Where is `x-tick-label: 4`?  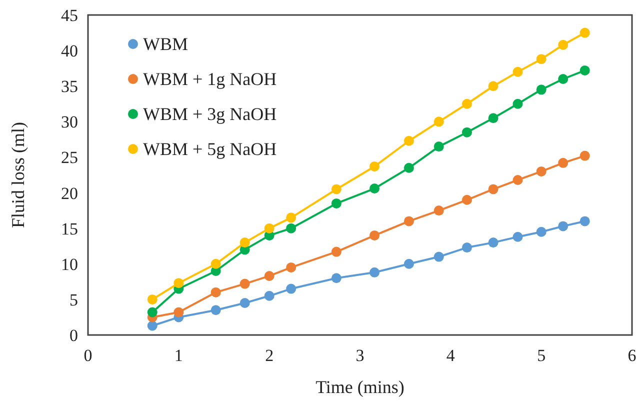
x-tick-label: 4 is located at coordinates (451, 355).